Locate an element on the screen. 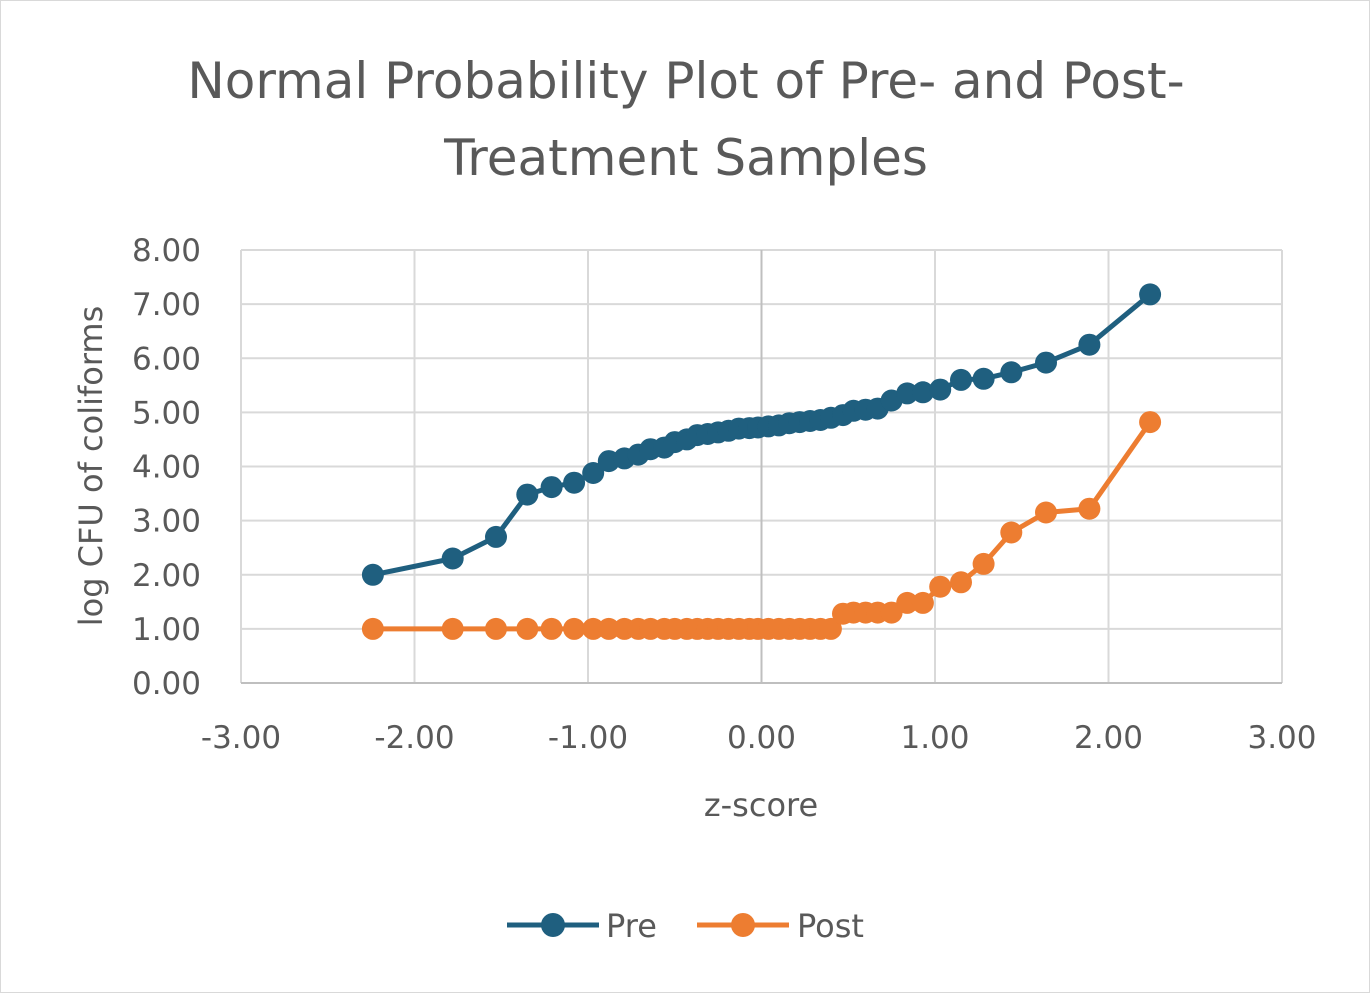 This screenshot has height=994, width=1370. x-tick-label: 2.00 is located at coordinates (1108, 738).